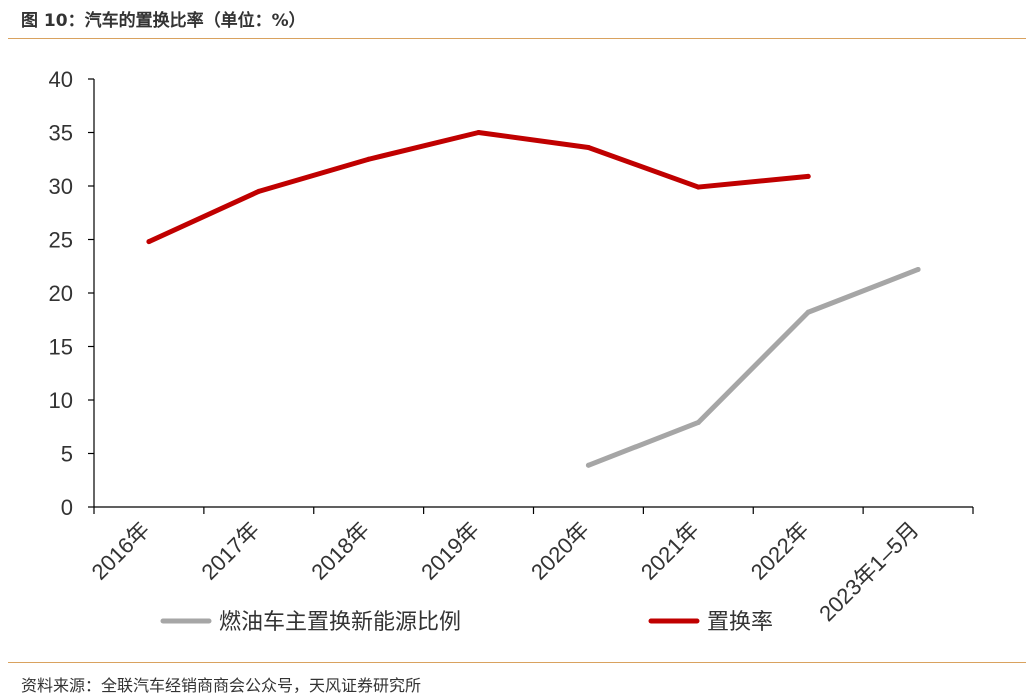  Describe the element at coordinates (61, 79) in the screenshot. I see `y-tick-label: 40` at that location.